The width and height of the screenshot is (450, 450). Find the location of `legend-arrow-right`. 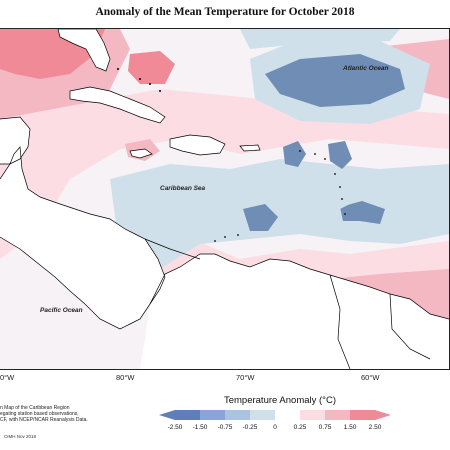

legend-arrow-right is located at coordinates (383, 415).